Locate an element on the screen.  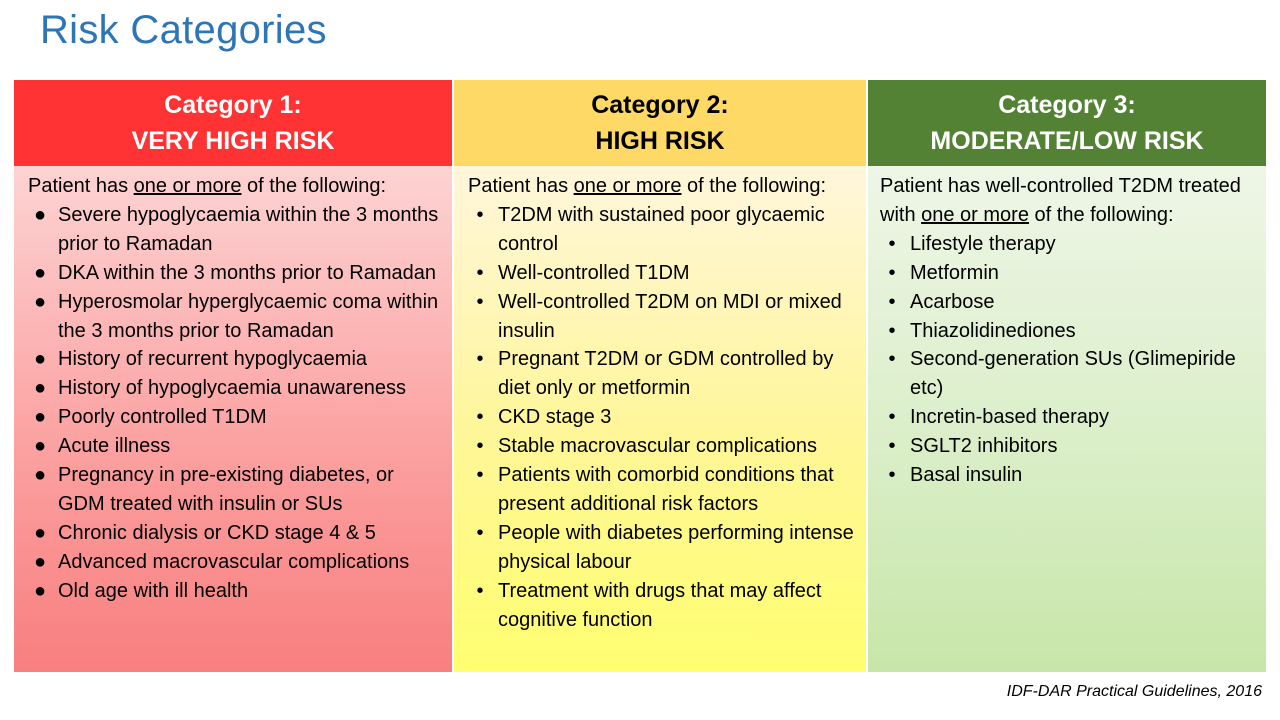
list-item: • Thiazolidinediones is located at coordinates (1068, 331).